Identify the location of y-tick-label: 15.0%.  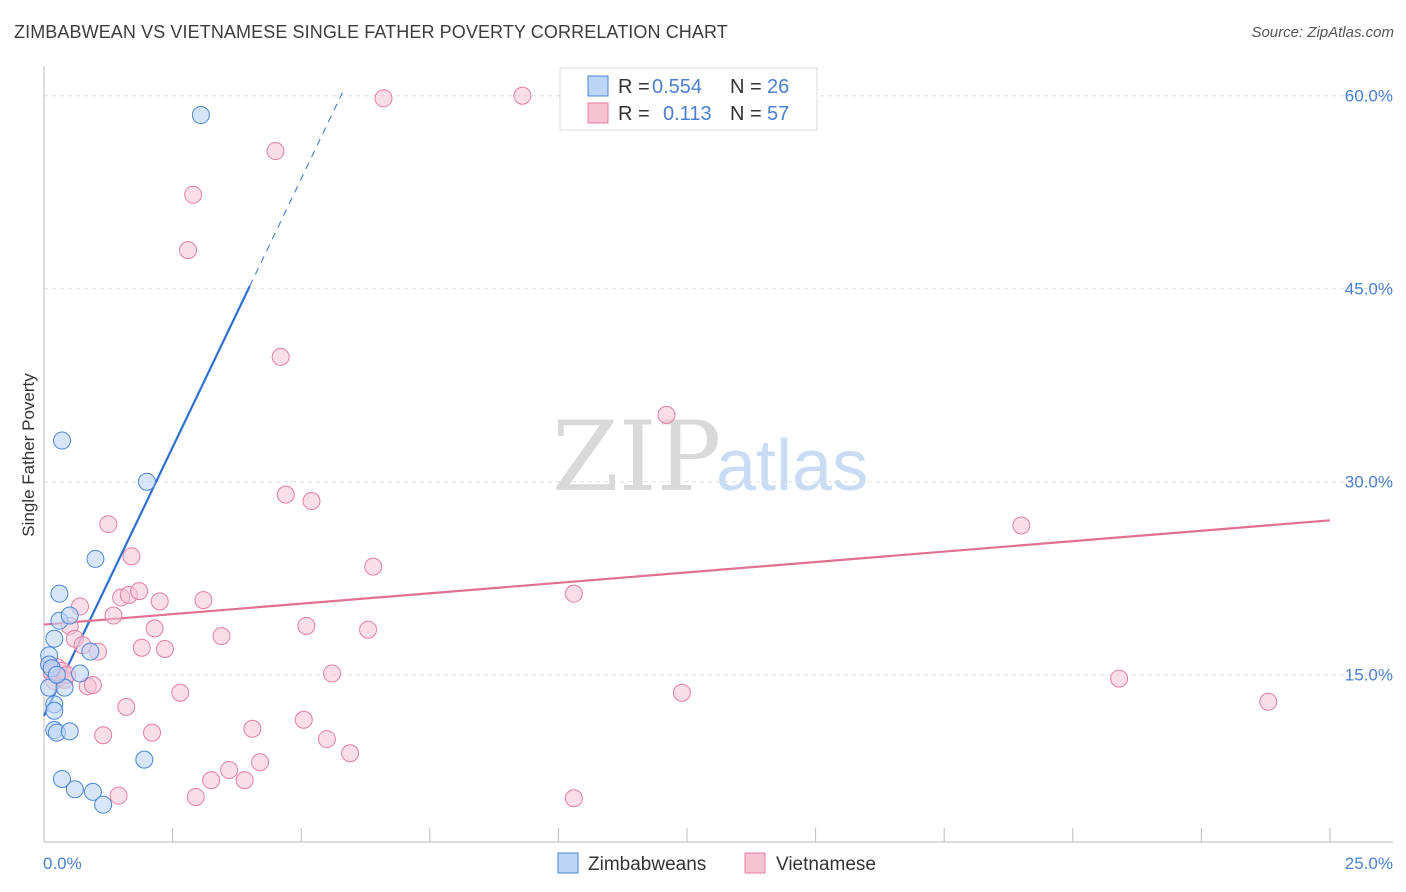
(1369, 675).